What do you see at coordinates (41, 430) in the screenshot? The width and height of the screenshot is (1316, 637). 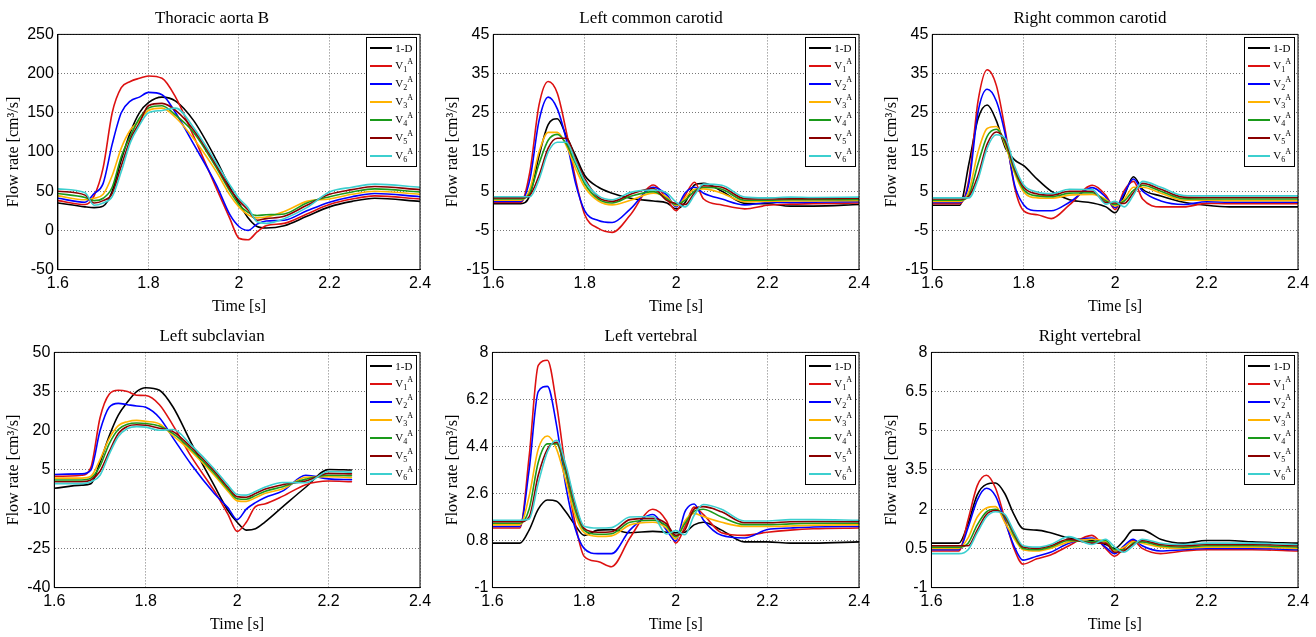 I see `y-tick-label: 20` at bounding box center [41, 430].